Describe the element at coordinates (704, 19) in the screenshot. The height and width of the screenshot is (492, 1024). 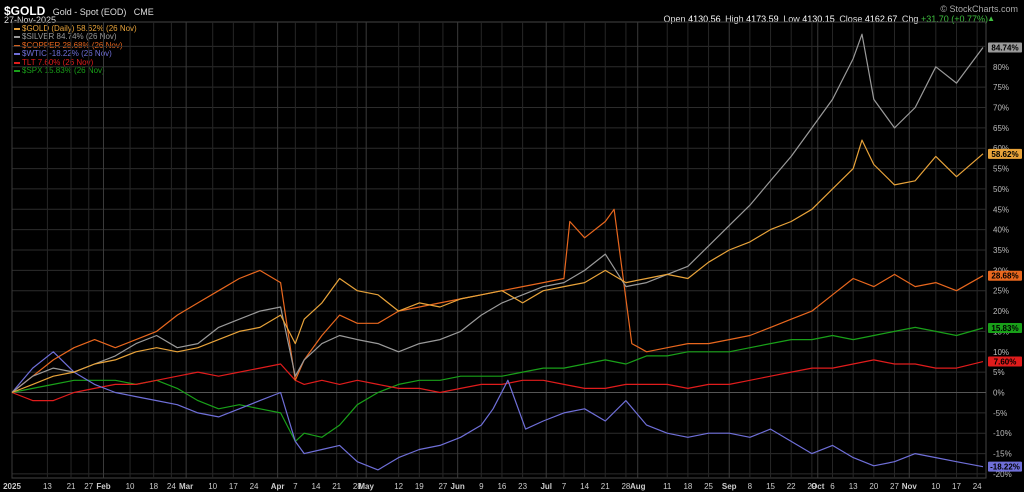
I see `open-value: 4130.56` at that location.